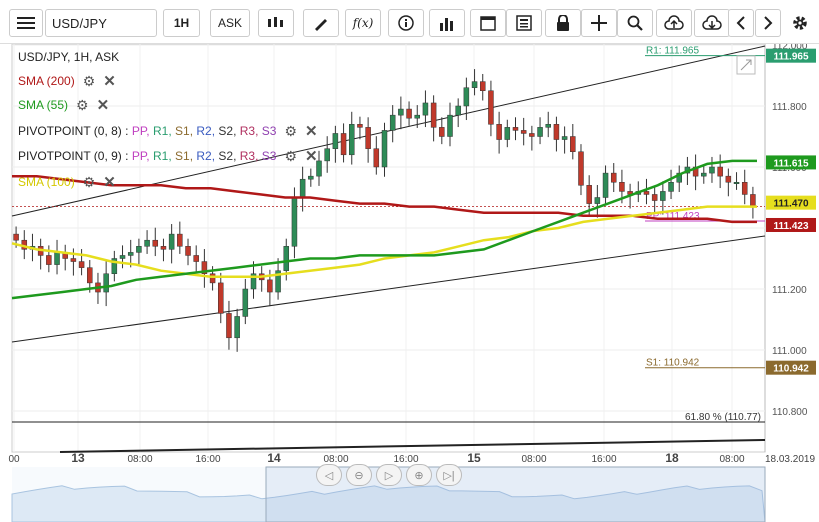  Describe the element at coordinates (230, 23) in the screenshot. I see `price-type-button: ASK` at that location.